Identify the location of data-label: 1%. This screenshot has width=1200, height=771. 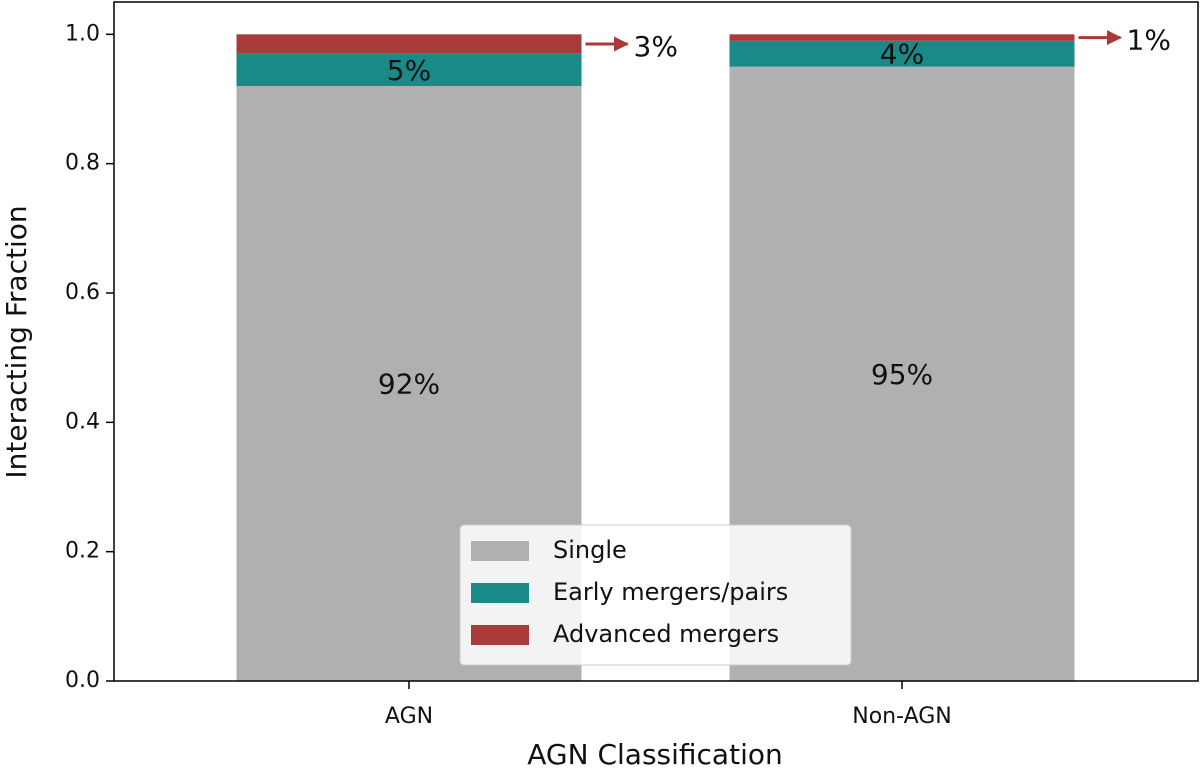
(1149, 40).